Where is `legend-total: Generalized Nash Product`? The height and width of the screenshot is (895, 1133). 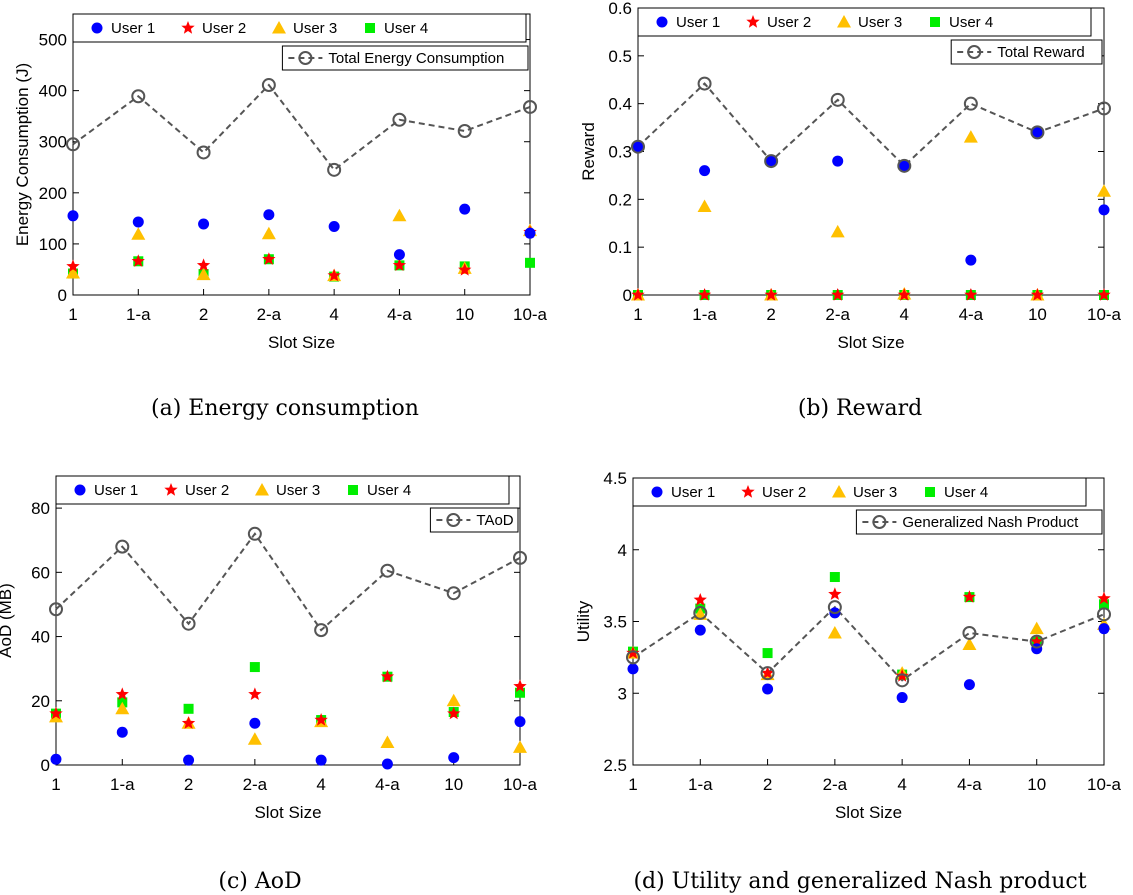
legend-total: Generalized Nash Product is located at coordinates (979, 522).